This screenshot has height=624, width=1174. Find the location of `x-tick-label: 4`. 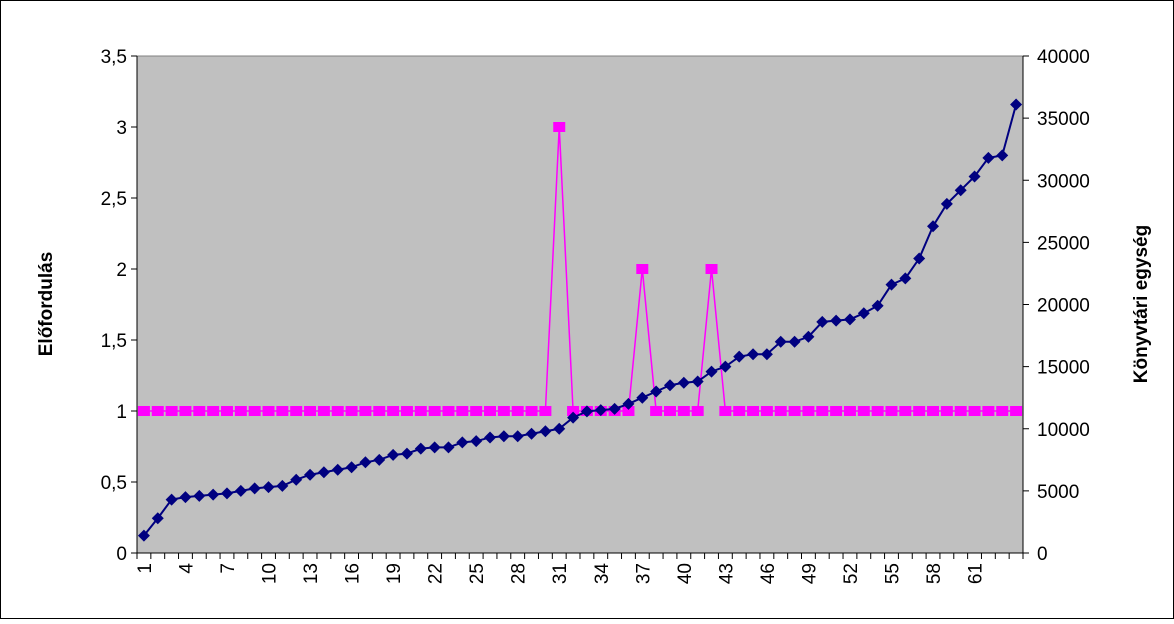

x-tick-label: 4 is located at coordinates (186, 568).